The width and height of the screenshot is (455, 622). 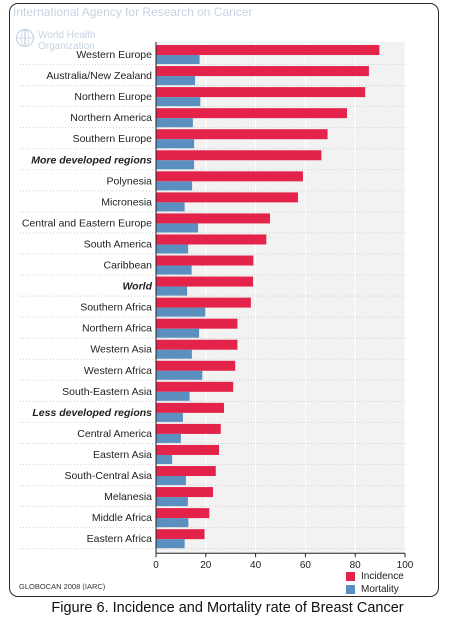 I want to click on category-label: Polynesia, so click(x=129, y=181).